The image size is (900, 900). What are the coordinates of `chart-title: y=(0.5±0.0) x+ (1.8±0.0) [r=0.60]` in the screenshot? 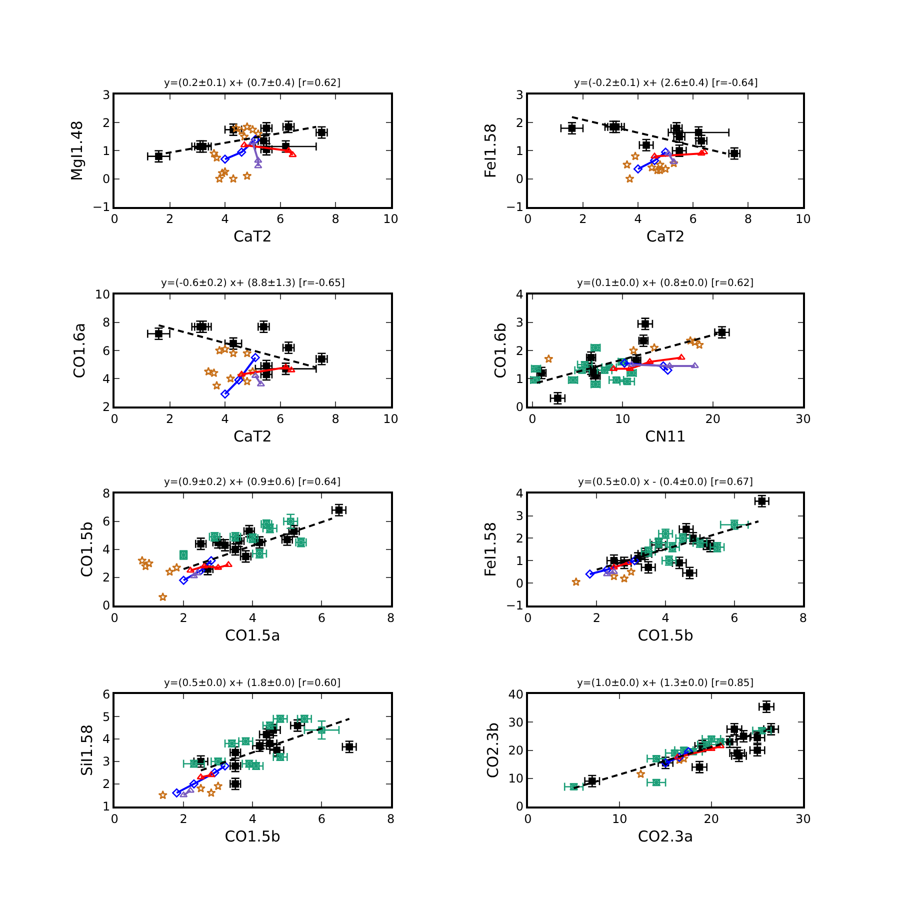 It's located at (252, 683).